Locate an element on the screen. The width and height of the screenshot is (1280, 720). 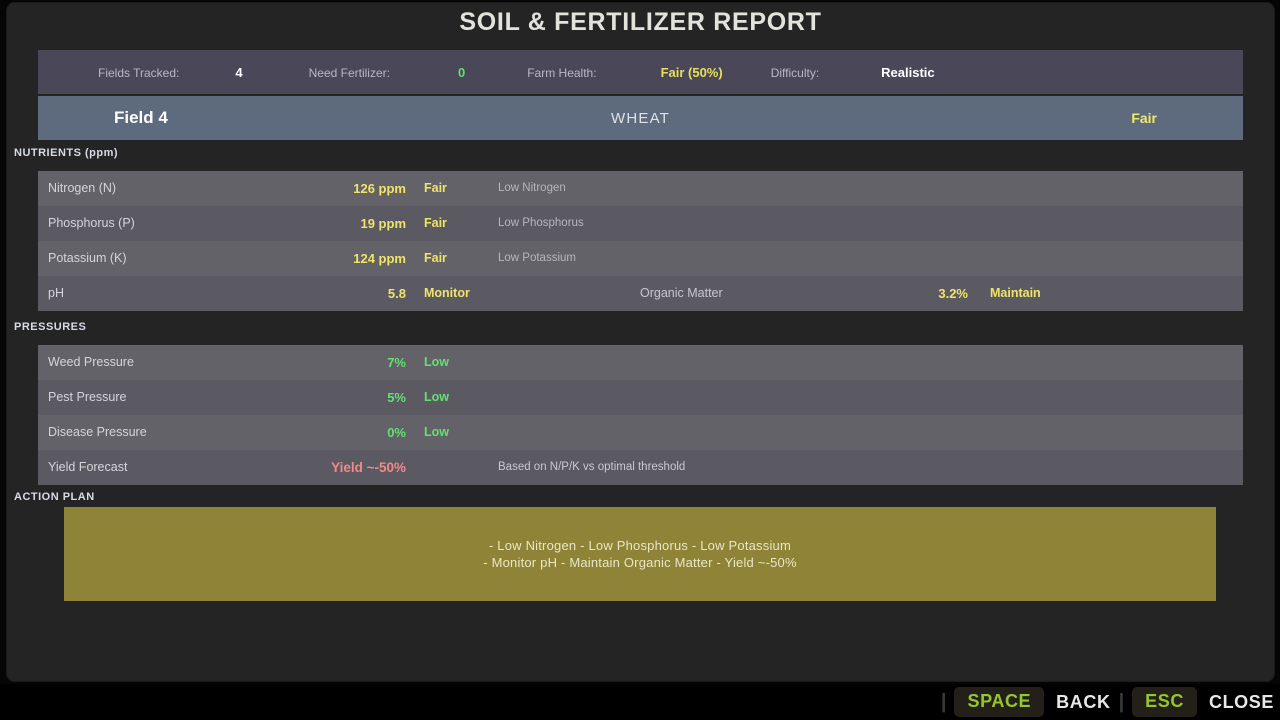
field-header-bar: Field 4 WHEAT Fair is located at coordinates (640, 118).